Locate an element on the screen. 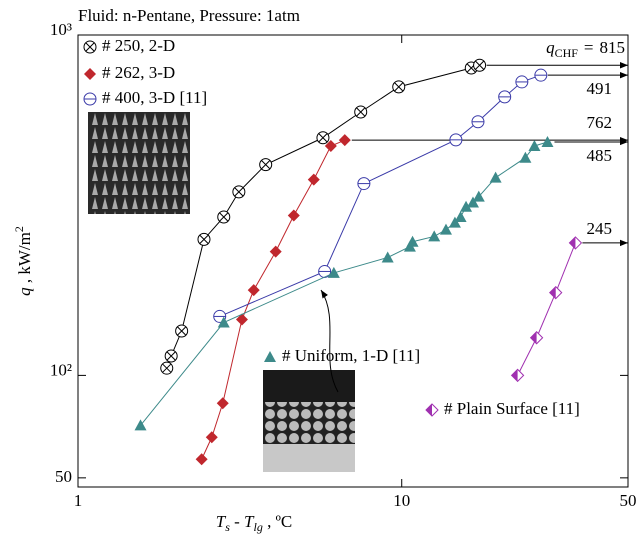 This screenshot has height=555, width=643. legend-label: # 250, 2-D is located at coordinates (138, 45).